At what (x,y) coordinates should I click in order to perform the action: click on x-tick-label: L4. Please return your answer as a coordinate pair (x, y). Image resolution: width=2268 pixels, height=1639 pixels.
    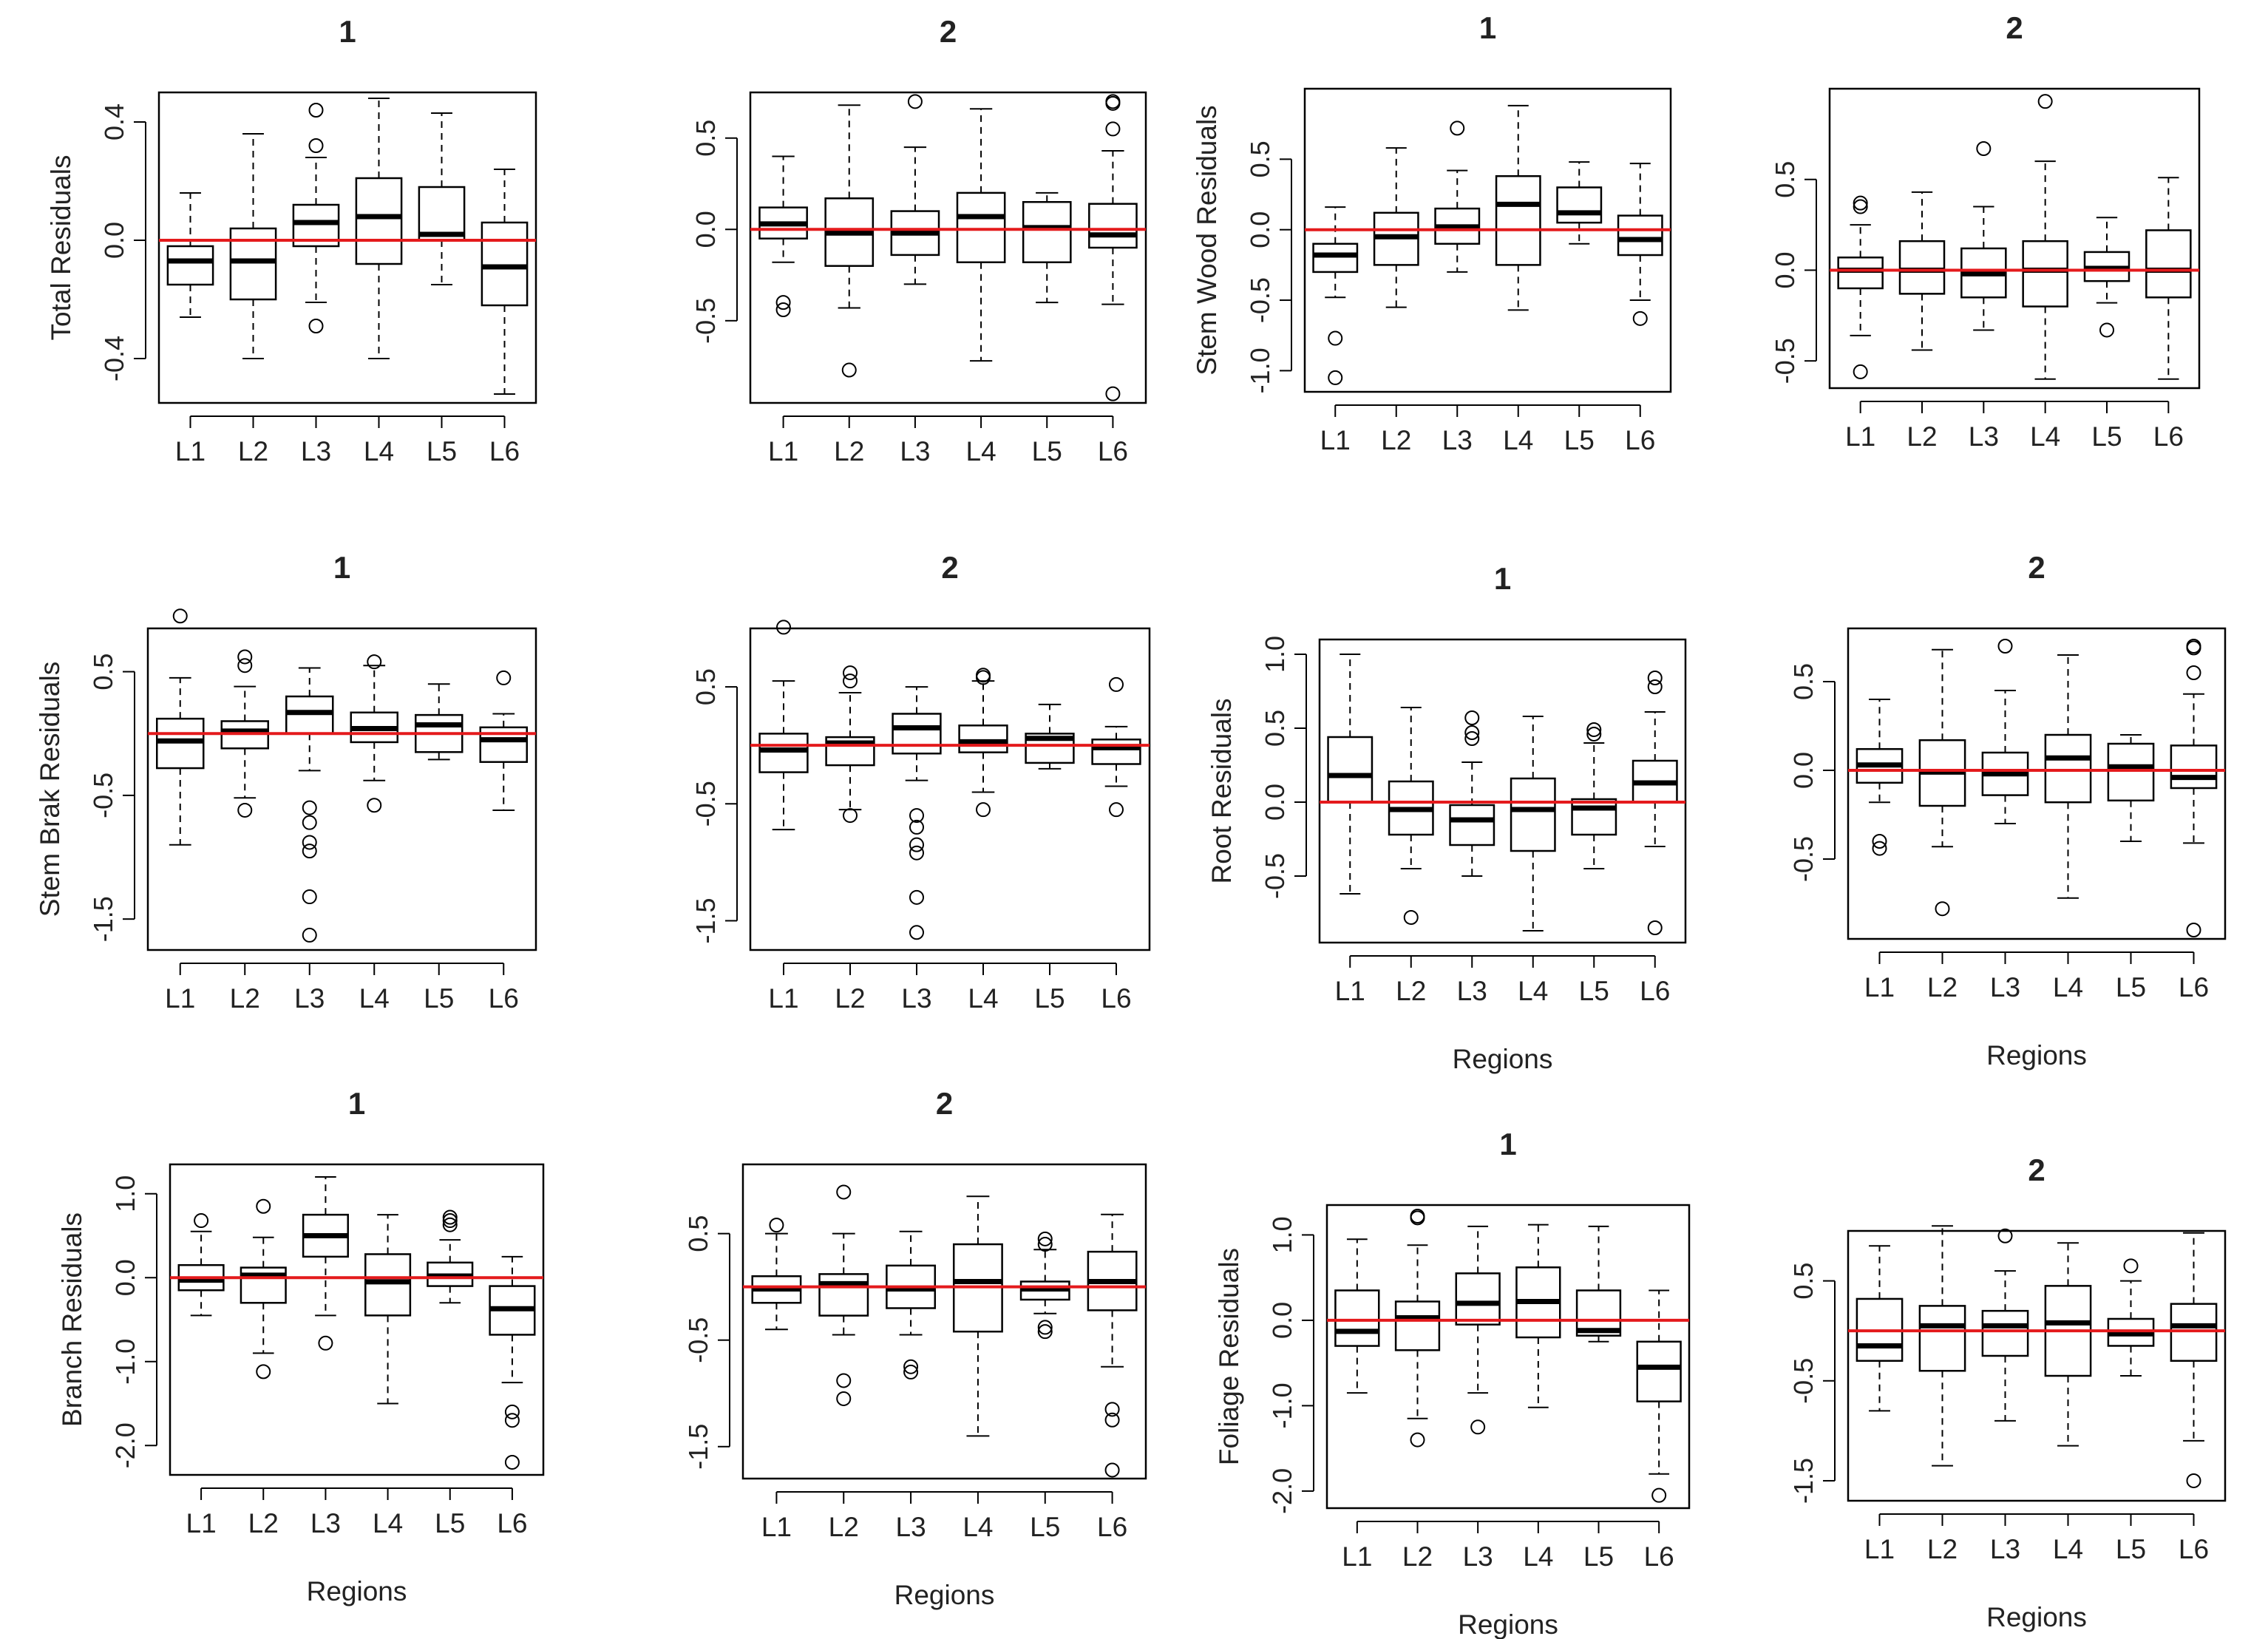
    Looking at the image, I should click on (977, 1527).